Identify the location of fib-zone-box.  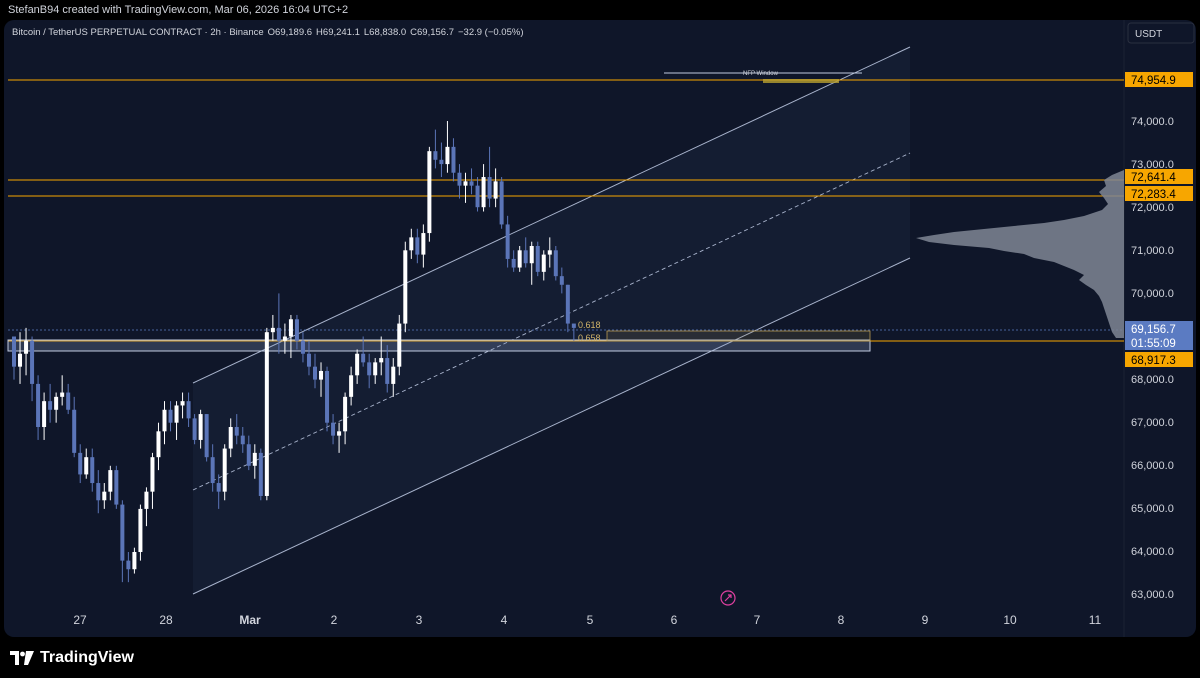
(738, 336).